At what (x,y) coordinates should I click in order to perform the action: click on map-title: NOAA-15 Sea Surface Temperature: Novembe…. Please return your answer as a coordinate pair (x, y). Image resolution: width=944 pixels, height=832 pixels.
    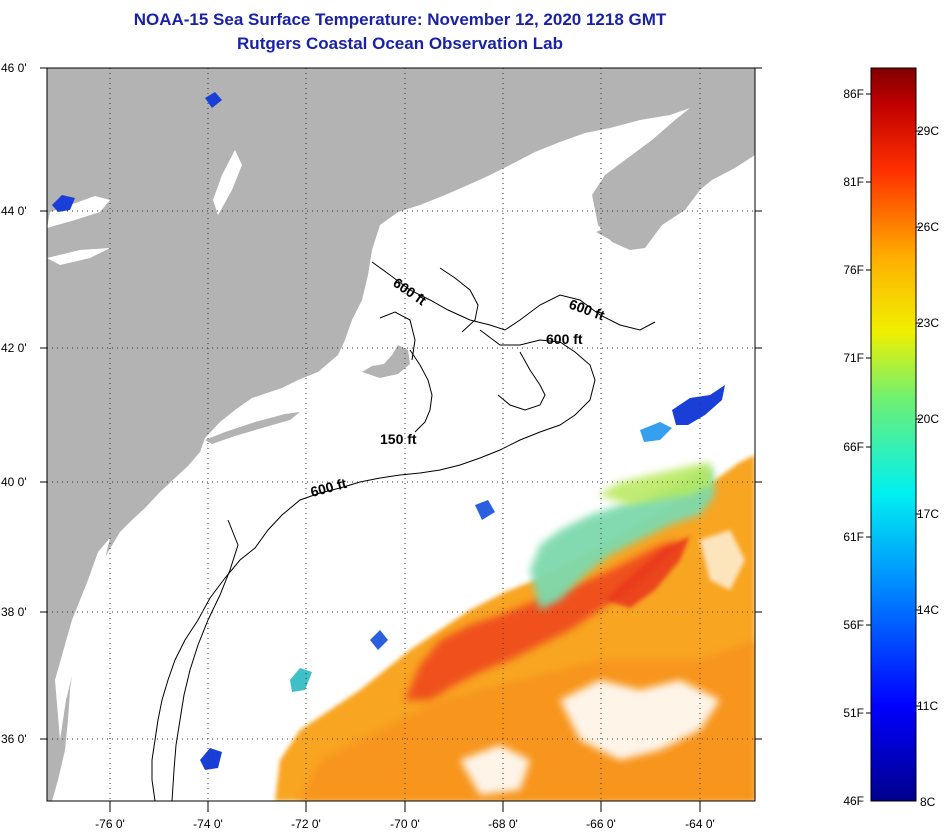
    Looking at the image, I should click on (400, 19).